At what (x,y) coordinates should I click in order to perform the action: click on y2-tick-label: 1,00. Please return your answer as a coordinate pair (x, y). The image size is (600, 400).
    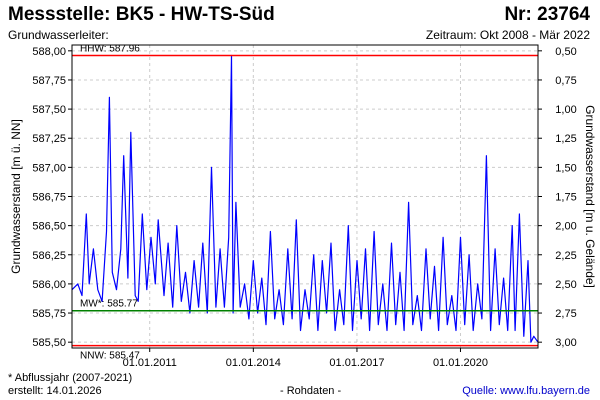
    Looking at the image, I should click on (565, 110).